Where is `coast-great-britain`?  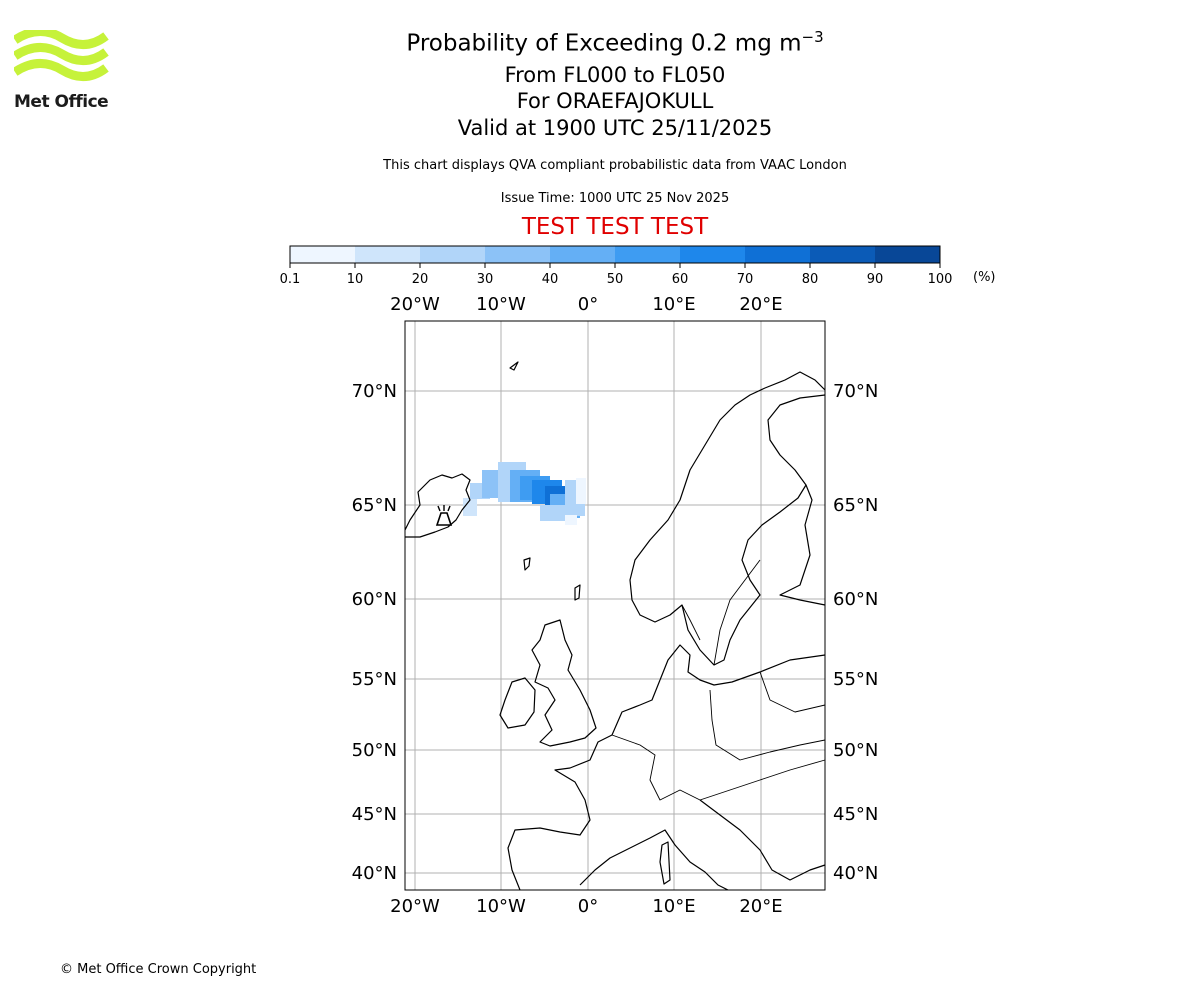
coast-great-britain is located at coordinates (564, 683).